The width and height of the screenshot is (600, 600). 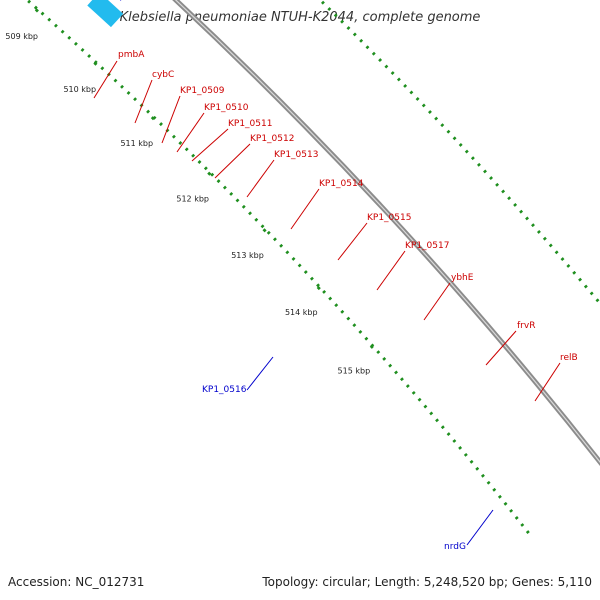 What do you see at coordinates (202, 91) in the screenshot?
I see `gene-label: KP1_0509` at bounding box center [202, 91].